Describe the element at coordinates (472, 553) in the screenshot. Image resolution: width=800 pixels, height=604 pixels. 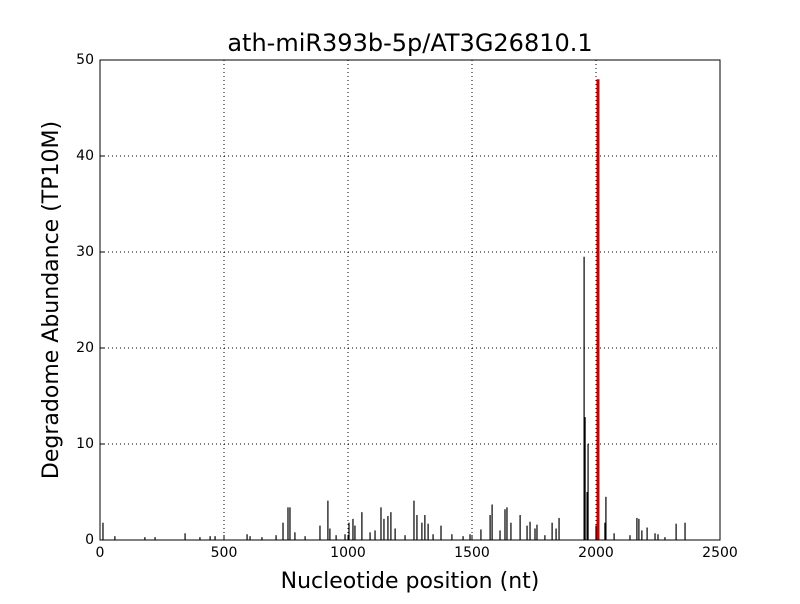
I see `x-tick-label: 1500` at that location.